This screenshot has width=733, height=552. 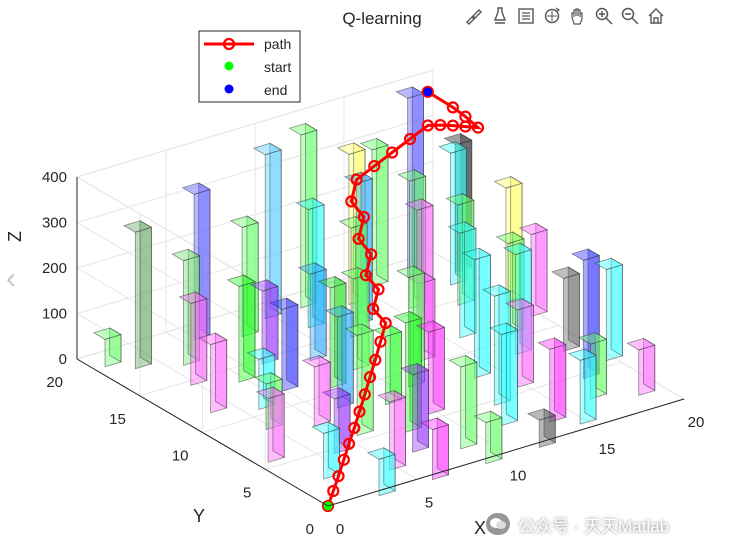 I want to click on y-tick-label: 10, so click(x=180, y=456).